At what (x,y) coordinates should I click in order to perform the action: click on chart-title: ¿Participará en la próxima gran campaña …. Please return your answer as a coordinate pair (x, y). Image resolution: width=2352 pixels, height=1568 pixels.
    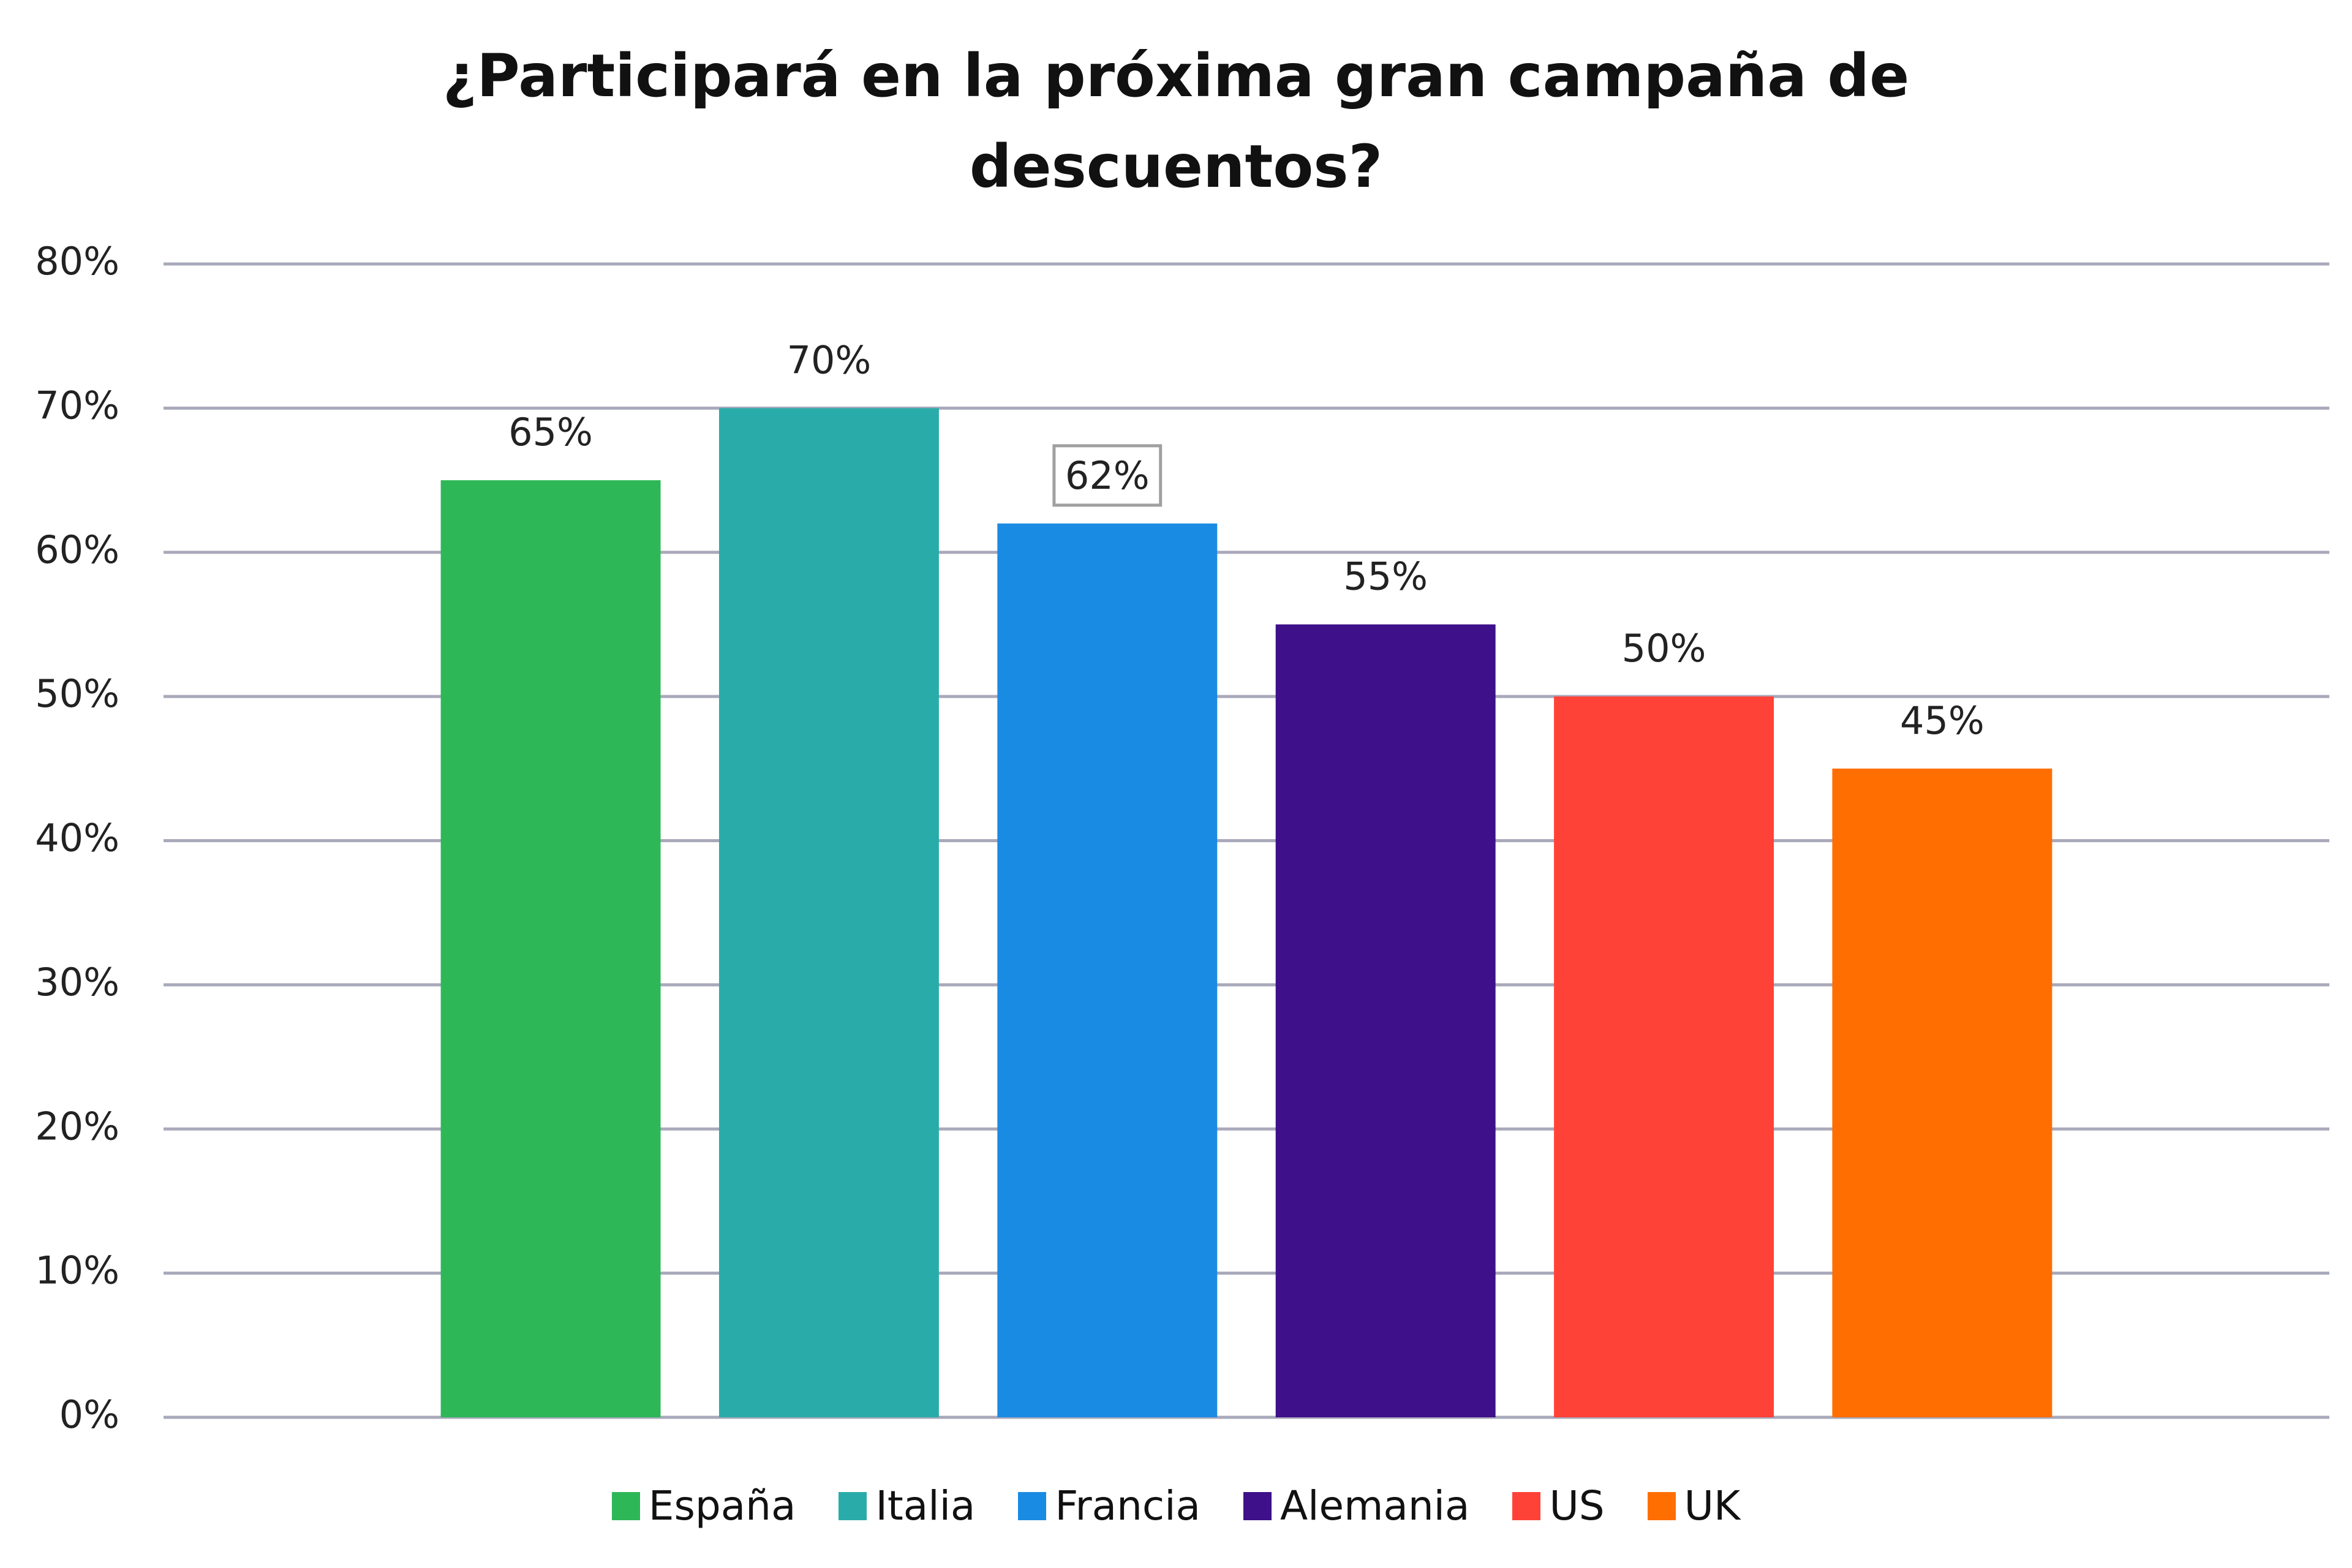
    Looking at the image, I should click on (1176, 122).